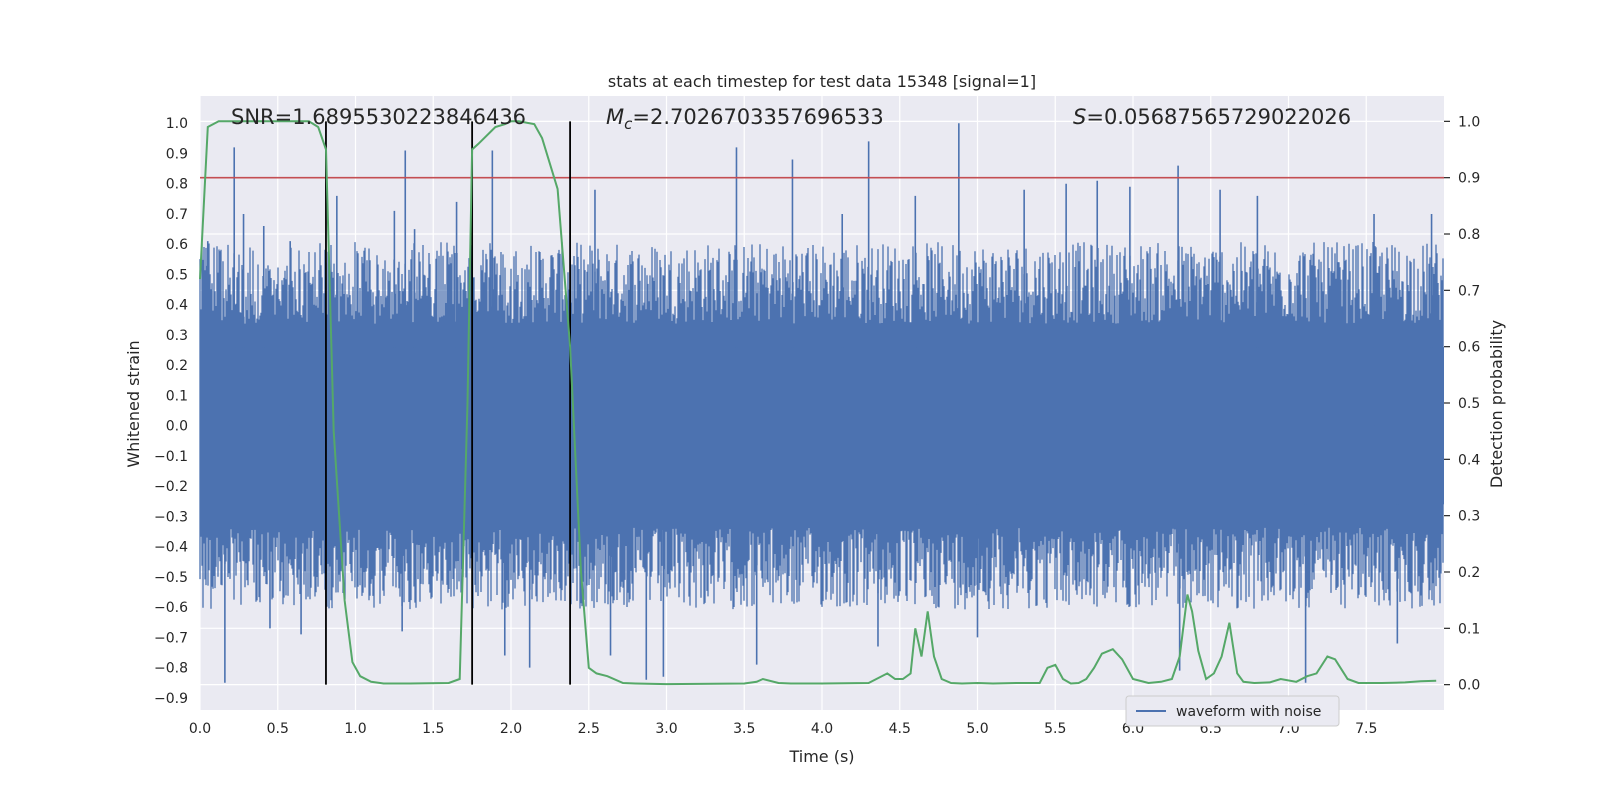  Describe the element at coordinates (1366, 729) in the screenshot. I see `x-tick-label: 7.5` at that location.